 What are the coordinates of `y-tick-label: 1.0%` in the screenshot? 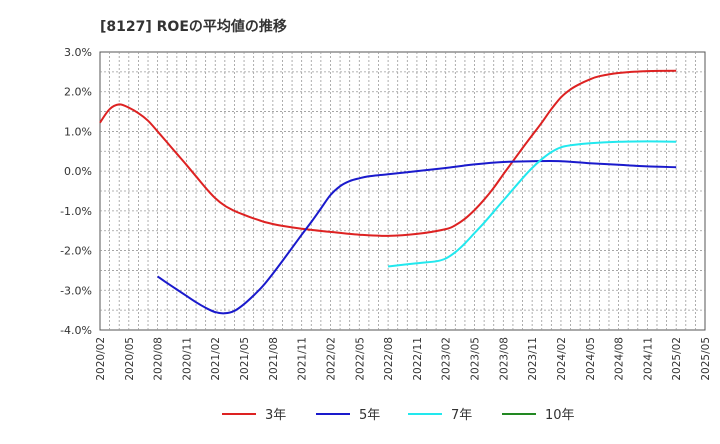 It's located at (78, 131).